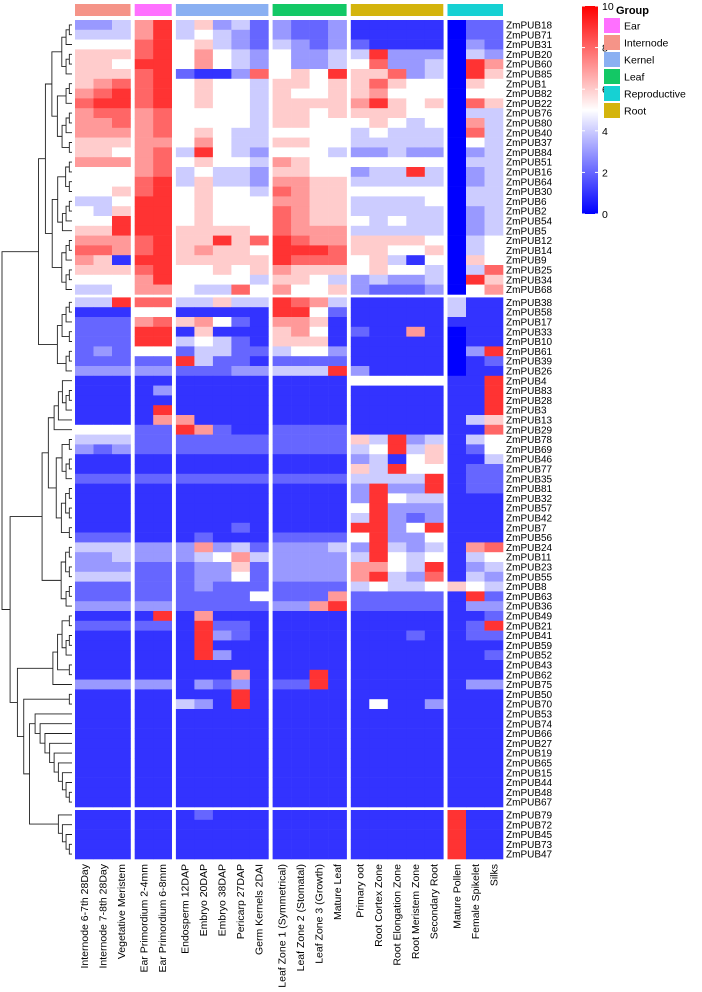 The height and width of the screenshot is (992, 702). Describe the element at coordinates (529, 133) in the screenshot. I see `row-label: ZmPUB40` at that location.